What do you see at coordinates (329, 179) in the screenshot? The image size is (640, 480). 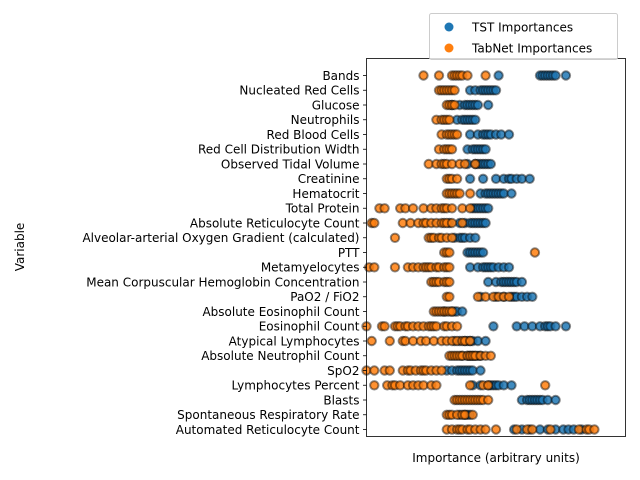 I see `y-tick-label: Creatinine` at bounding box center [329, 179].